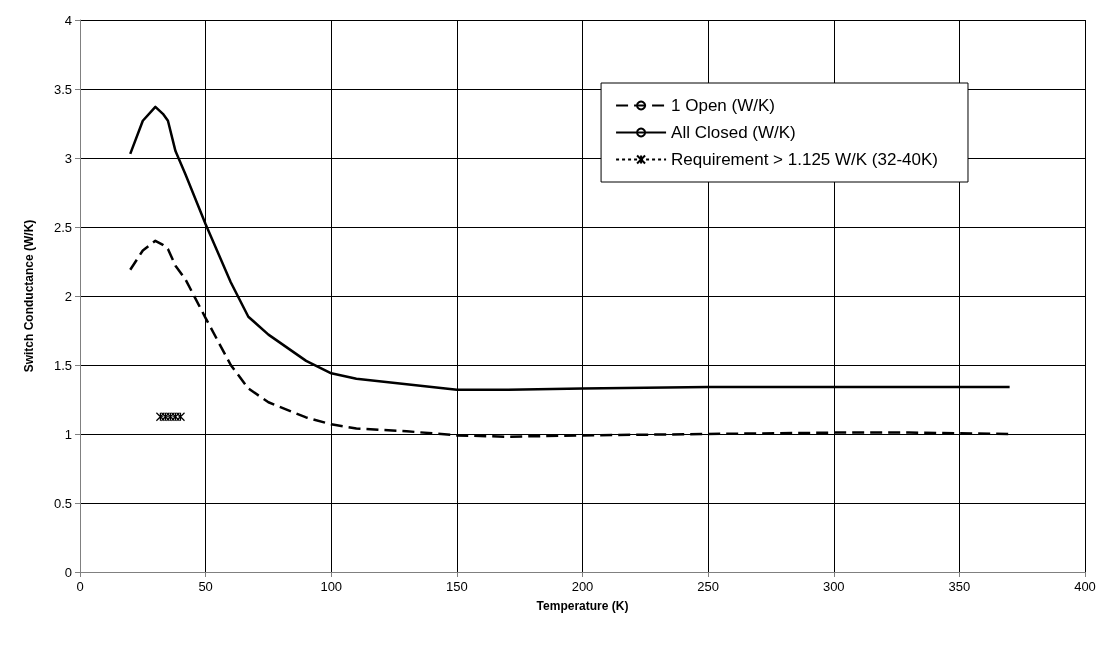 Image resolution: width=1111 pixels, height=648 pixels. I want to click on x-tick-label: 50, so click(205, 586).